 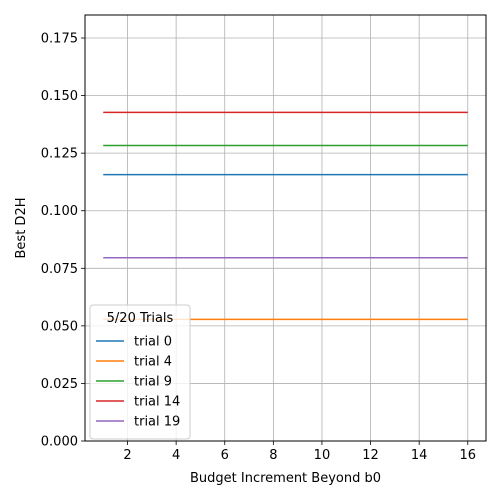 What do you see at coordinates (59, 384) in the screenshot?
I see `y-tick-label: 0.025` at bounding box center [59, 384].